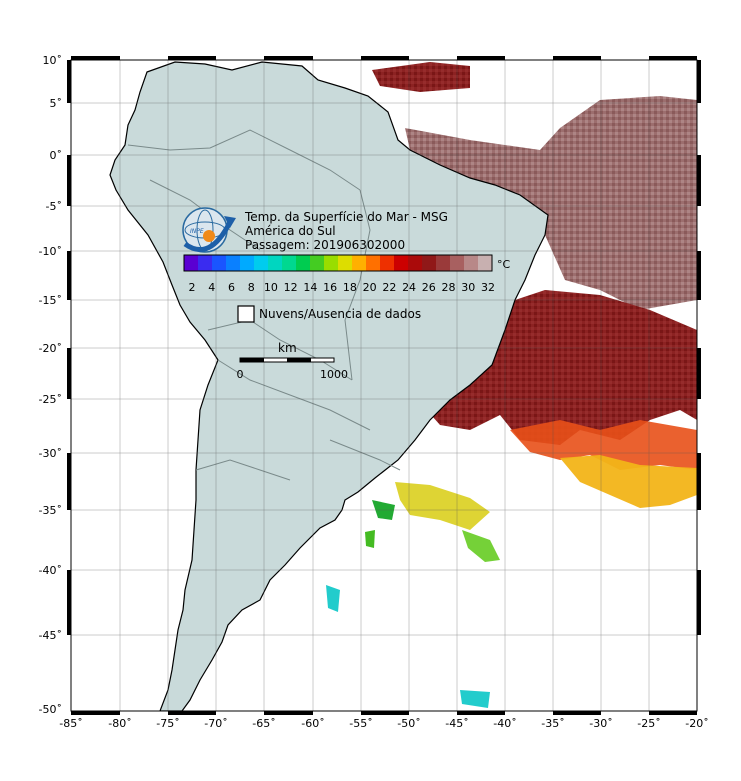 This screenshot has width=741, height=781. Describe the element at coordinates (50, 709) in the screenshot. I see `lat-label: -50˚` at that location.